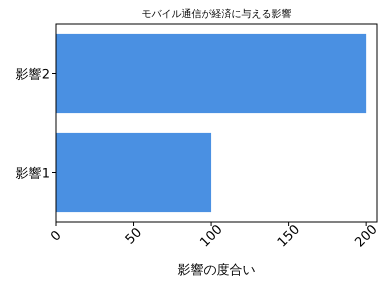 This screenshot has width=390, height=289. I want to click on x-axis-title: 影響の度合い, so click(217, 270).